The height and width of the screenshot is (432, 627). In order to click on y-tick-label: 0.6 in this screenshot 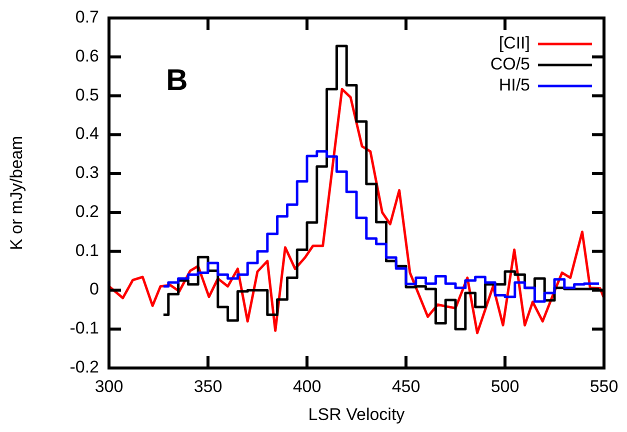, I will do `click(87, 56)`.